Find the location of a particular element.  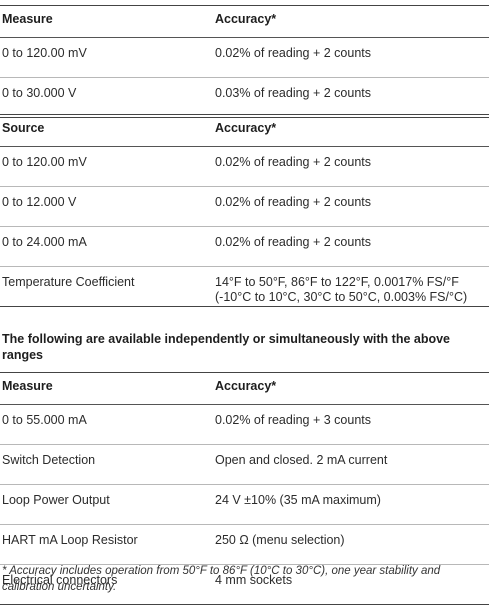

row-label: Electrical connectors is located at coordinates (60, 580).